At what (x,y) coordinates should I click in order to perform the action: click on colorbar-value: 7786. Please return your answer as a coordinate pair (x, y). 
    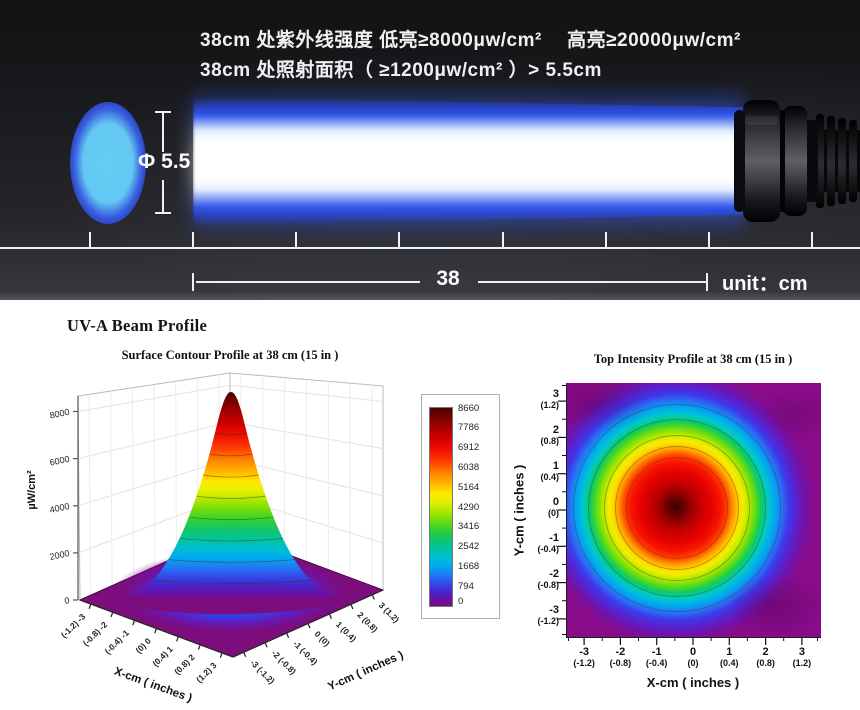
    Looking at the image, I should click on (469, 428).